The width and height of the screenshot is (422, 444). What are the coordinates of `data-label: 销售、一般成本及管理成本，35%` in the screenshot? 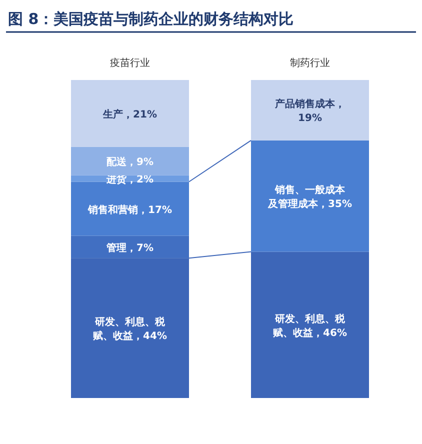 It's located at (309, 197).